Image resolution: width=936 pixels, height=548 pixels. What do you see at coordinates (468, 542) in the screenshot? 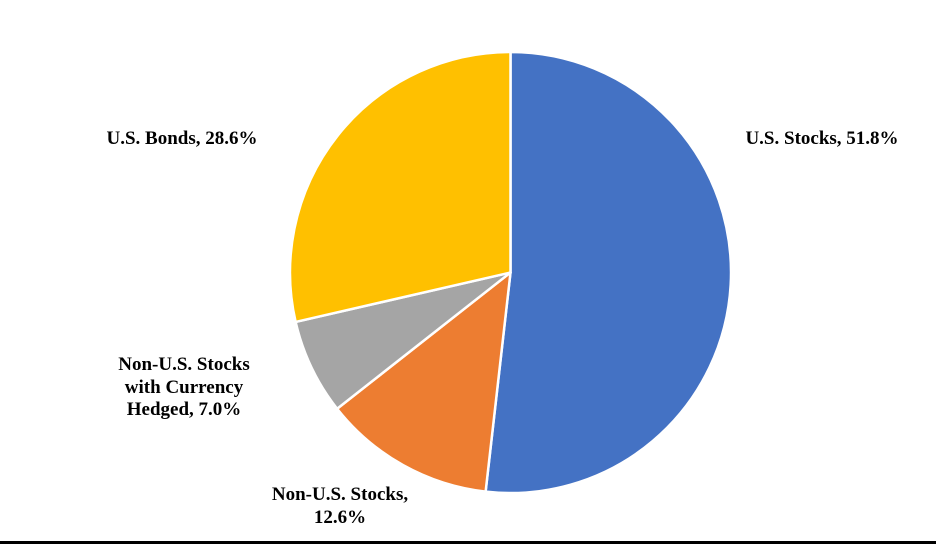
I see `bottom-border-line` at bounding box center [468, 542].